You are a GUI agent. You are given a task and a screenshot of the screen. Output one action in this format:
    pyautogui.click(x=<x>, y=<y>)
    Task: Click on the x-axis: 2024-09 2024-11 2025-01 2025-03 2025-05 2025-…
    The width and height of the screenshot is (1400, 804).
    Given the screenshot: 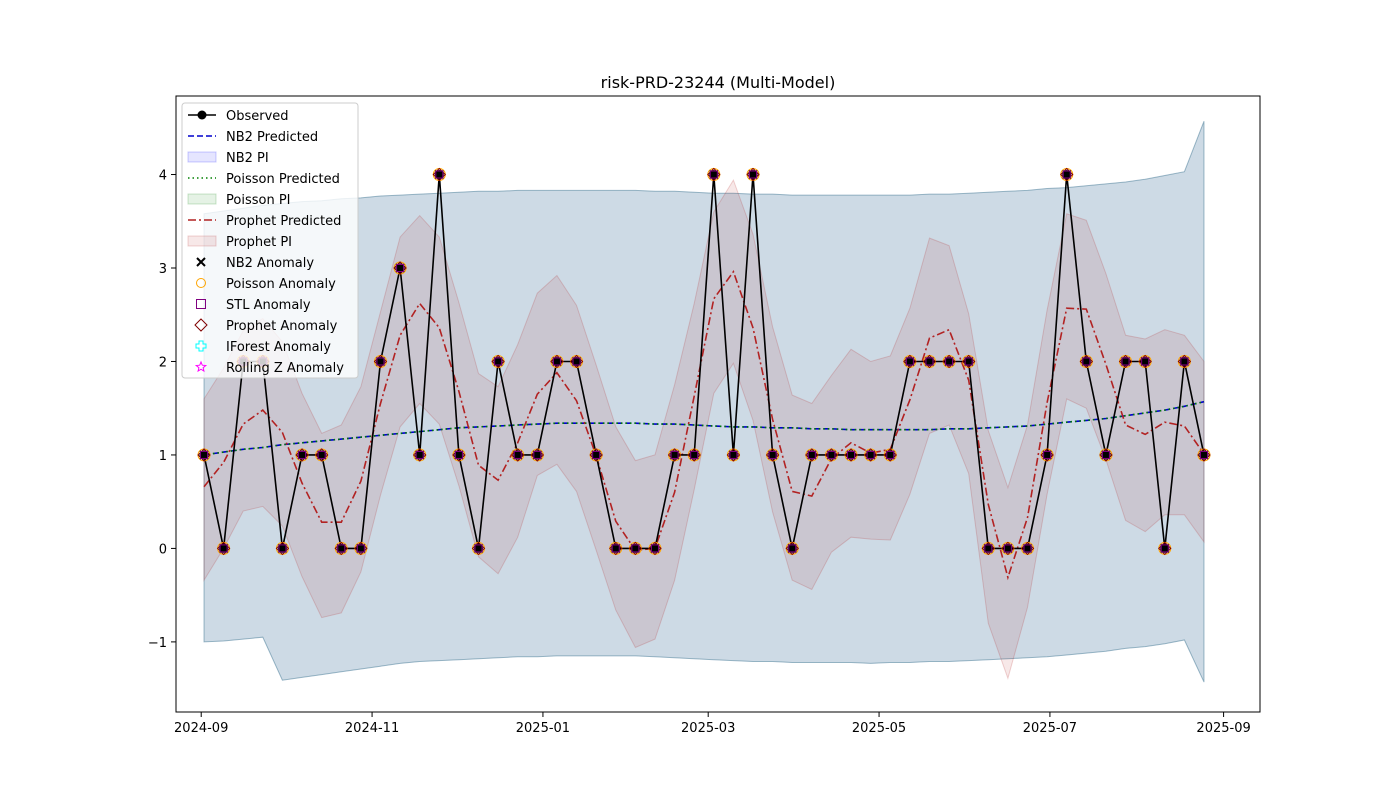 What is the action you would take?
    pyautogui.click(x=712, y=724)
    